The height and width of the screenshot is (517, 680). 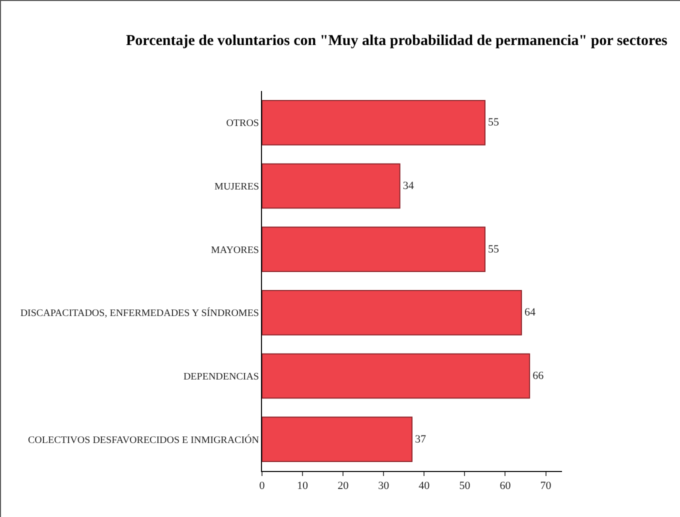 I want to click on x-tick-label: 40, so click(x=424, y=486).